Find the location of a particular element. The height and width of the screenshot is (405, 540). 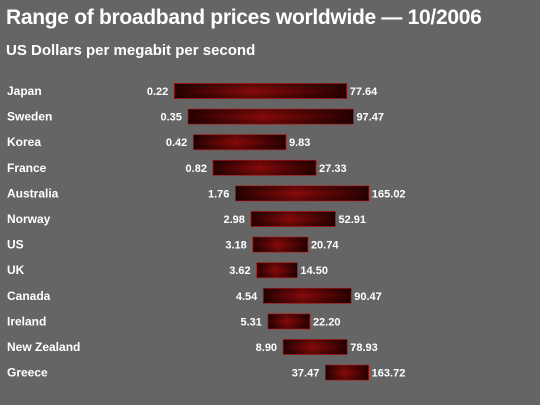

category-label: Canada is located at coordinates (29, 296).